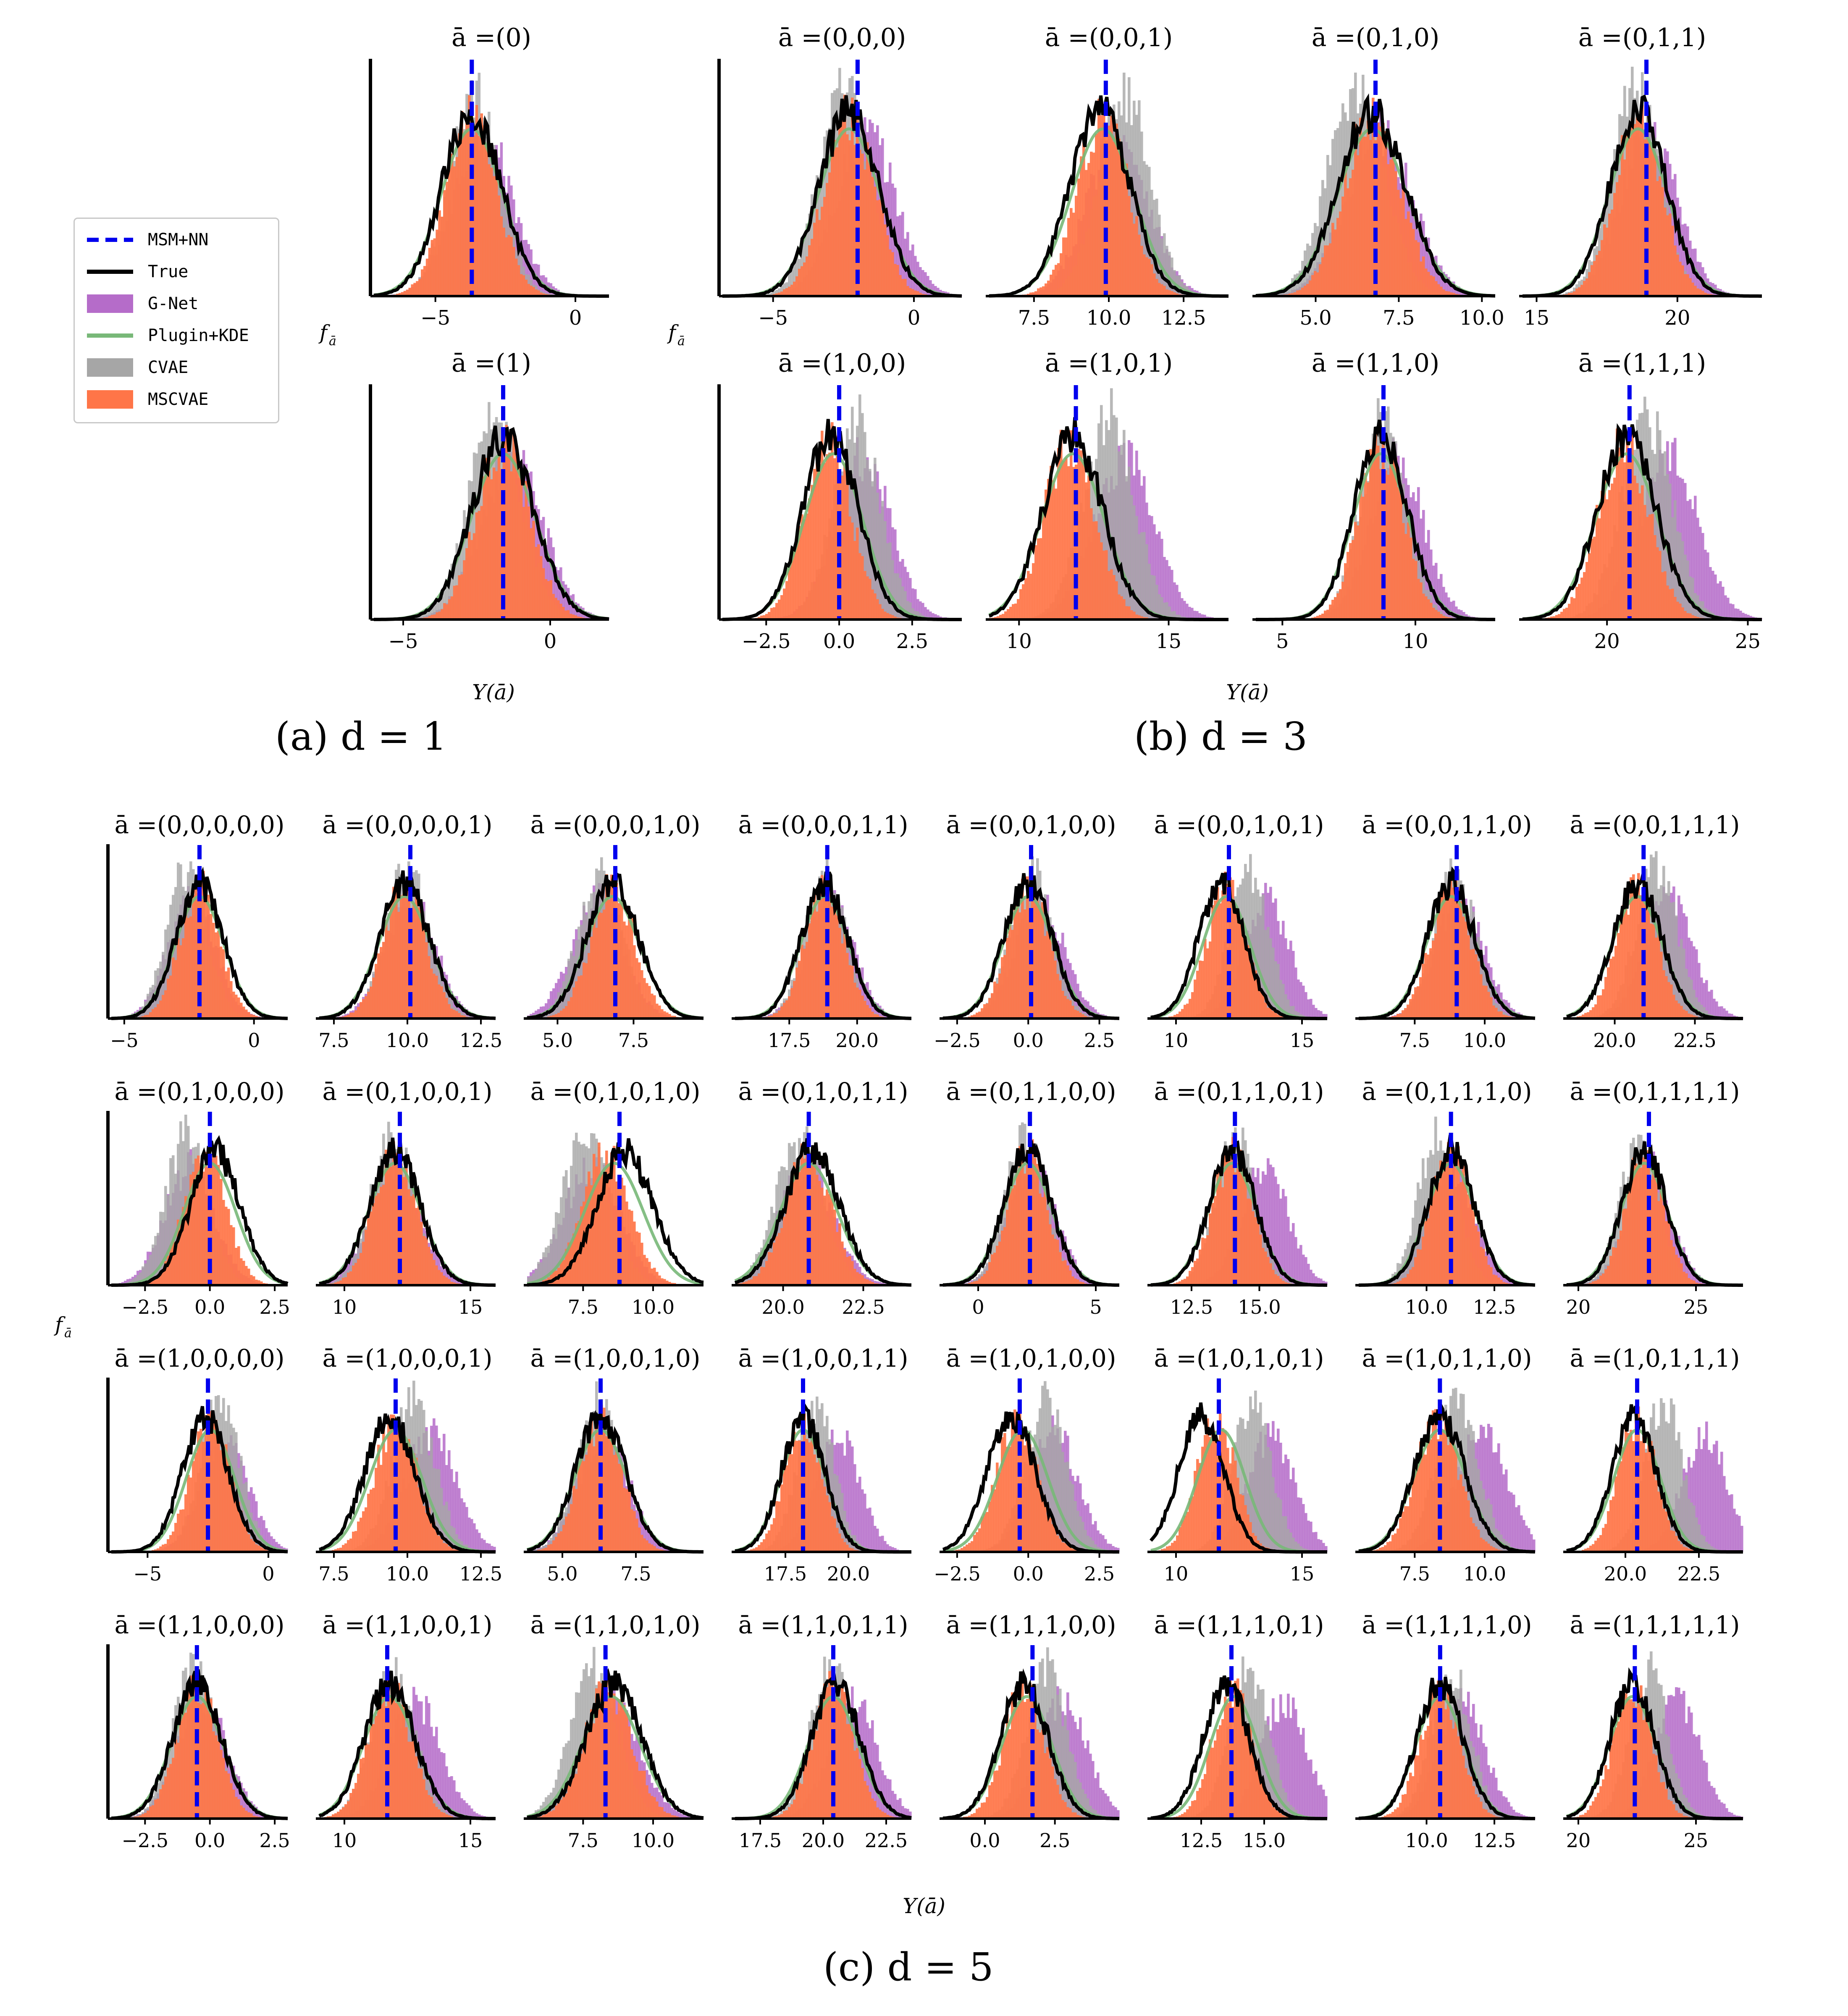 The width and height of the screenshot is (1848, 2016). What do you see at coordinates (957, 1040) in the screenshot?
I see `x-tick-label: −2.5` at bounding box center [957, 1040].